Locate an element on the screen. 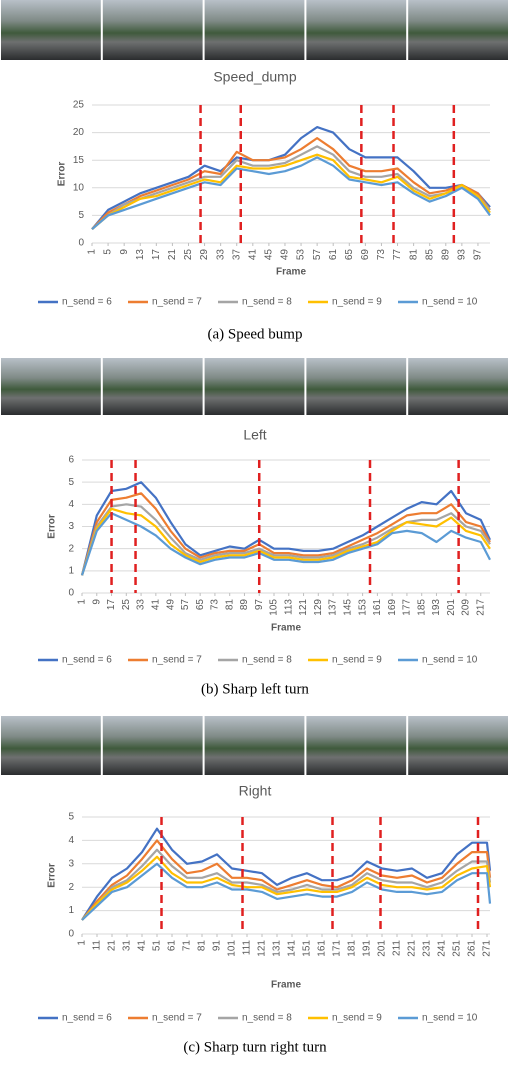 Image resolution: width=509 pixels, height=1075 pixels. x-tick-label: 137 is located at coordinates (333, 607).